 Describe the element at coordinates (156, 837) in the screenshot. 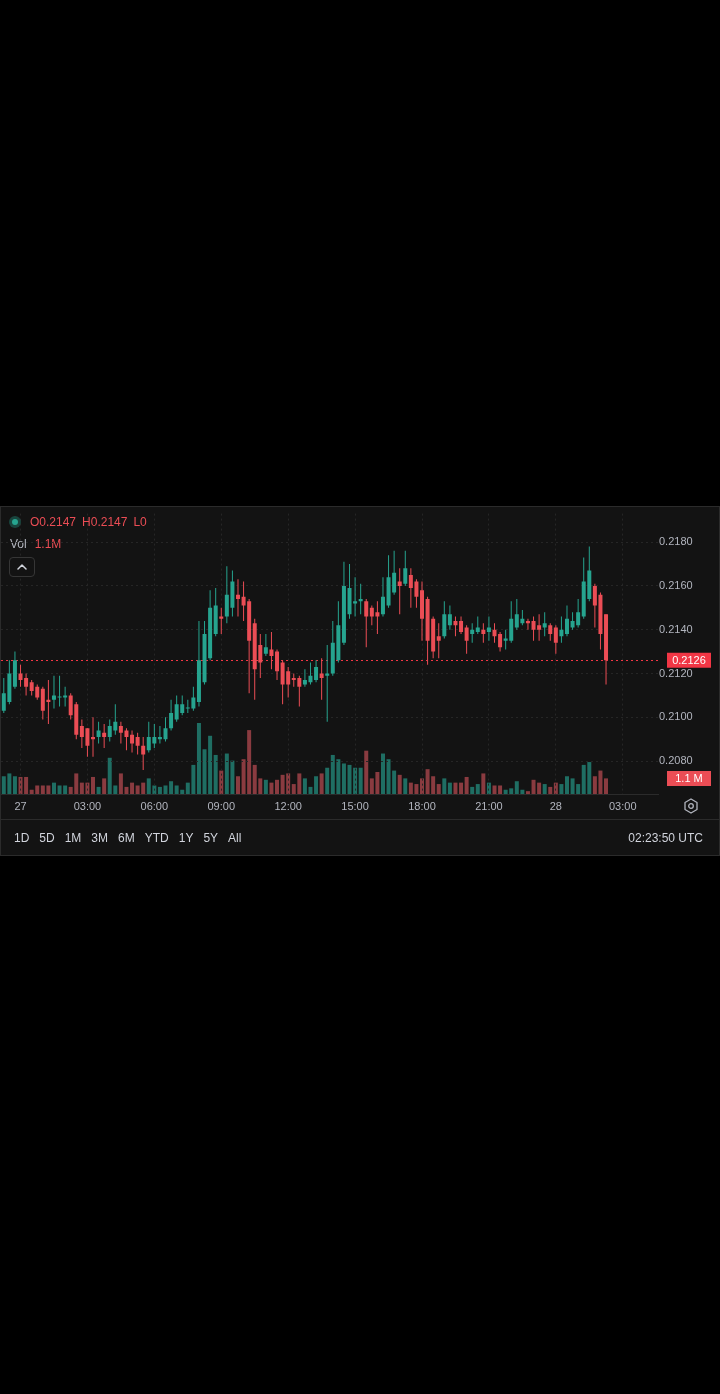

I see `text: YTD` at that location.